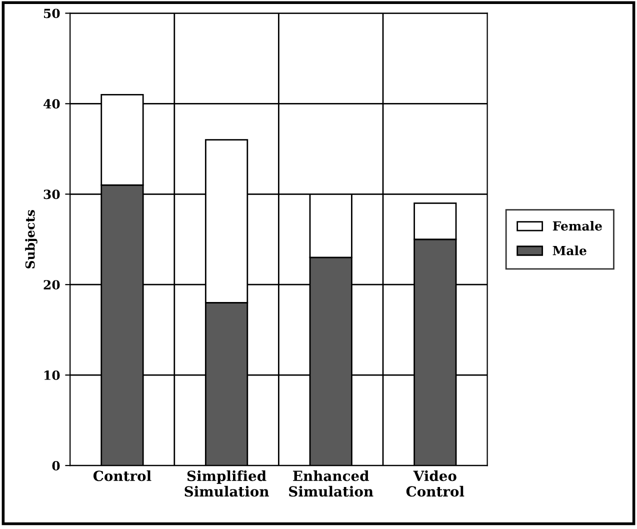  What do you see at coordinates (569, 251) in the screenshot?
I see `legend-label: Male` at bounding box center [569, 251].